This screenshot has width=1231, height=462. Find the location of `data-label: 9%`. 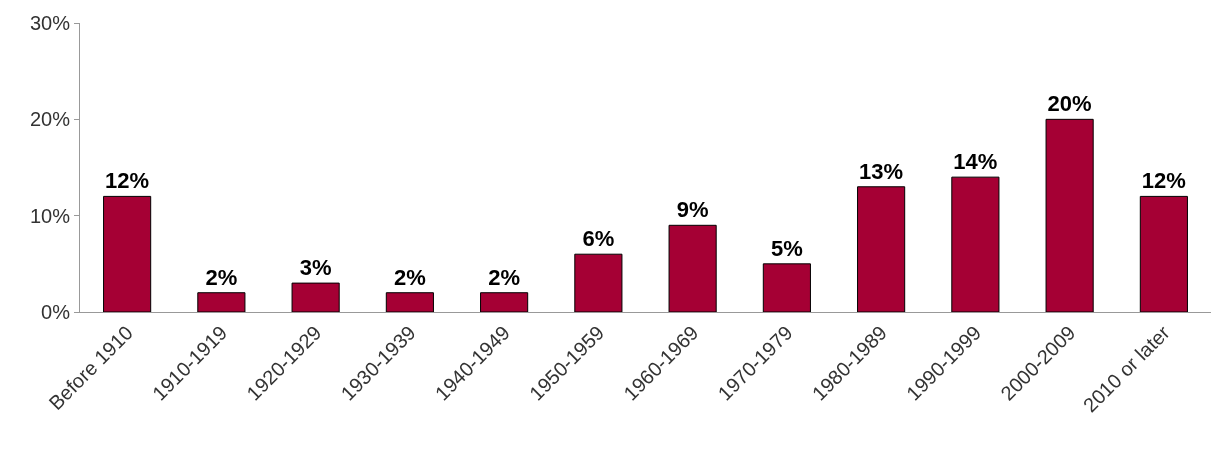

data-label: 9% is located at coordinates (692, 210).